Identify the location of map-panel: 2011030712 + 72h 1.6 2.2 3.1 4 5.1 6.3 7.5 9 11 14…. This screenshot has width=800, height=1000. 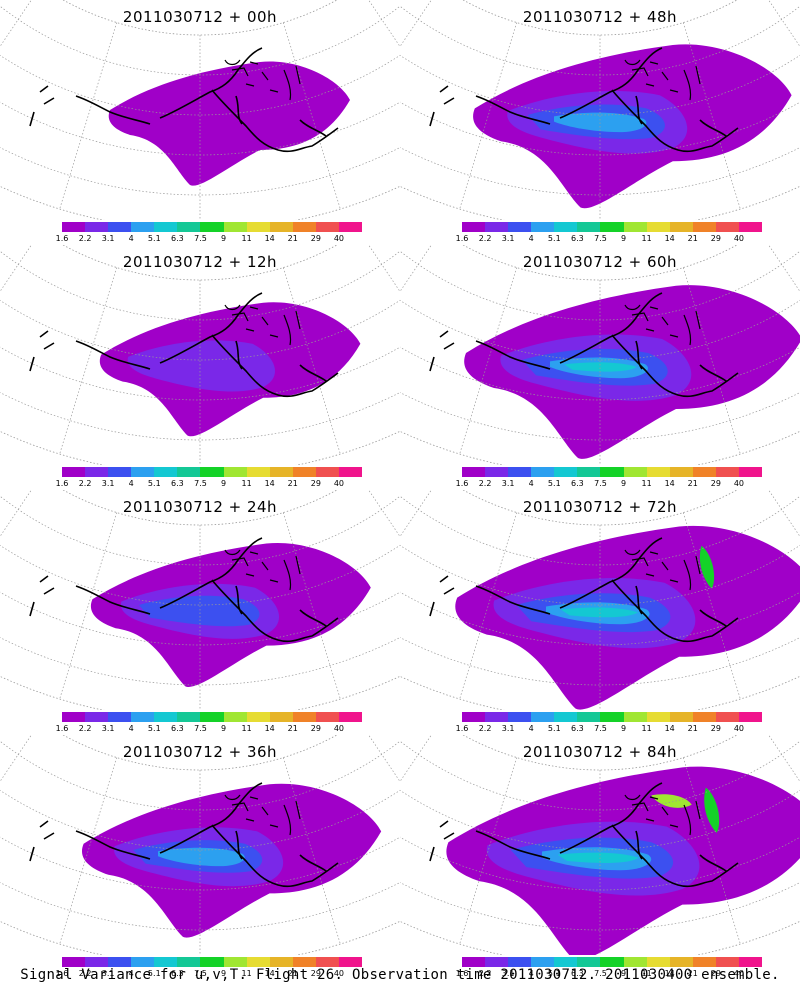
(600, 612).